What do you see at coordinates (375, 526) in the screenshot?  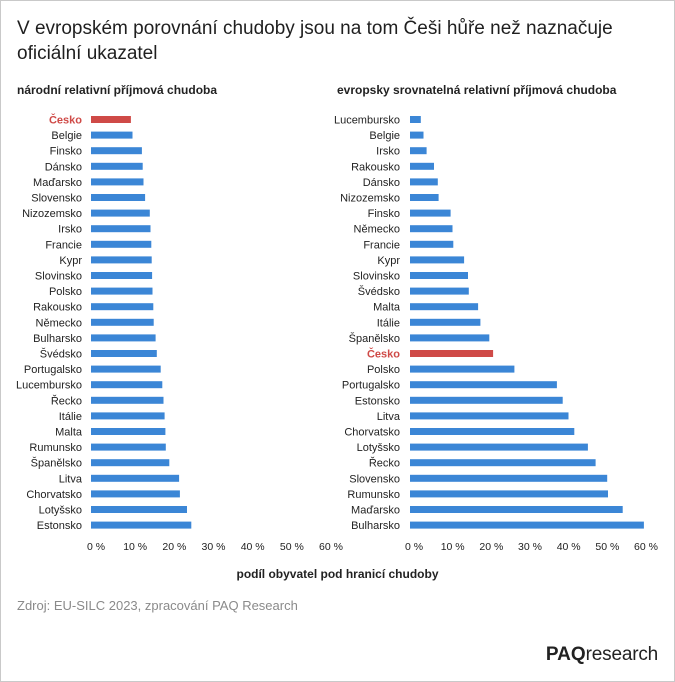 I see `right-category-label: Bulharsko` at bounding box center [375, 526].